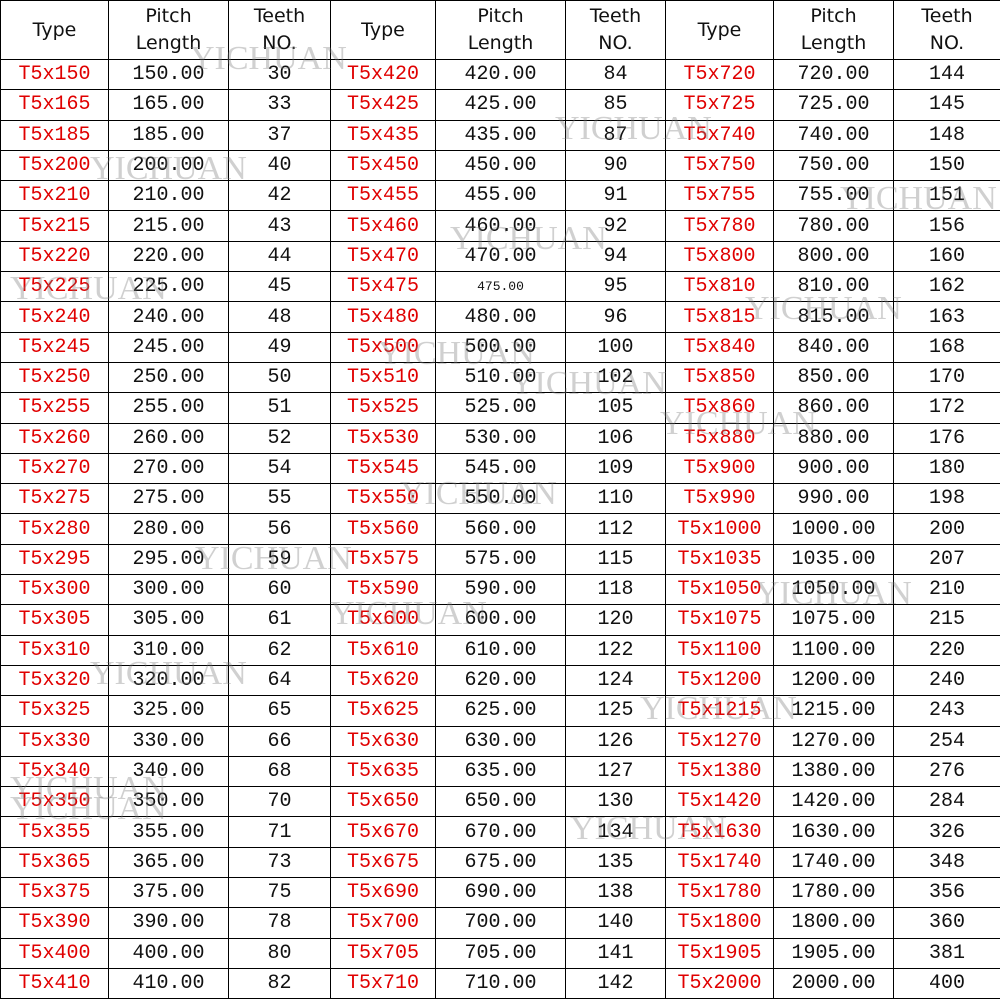  Describe the element at coordinates (719, 468) in the screenshot. I see `type-cell: T5x900` at that location.